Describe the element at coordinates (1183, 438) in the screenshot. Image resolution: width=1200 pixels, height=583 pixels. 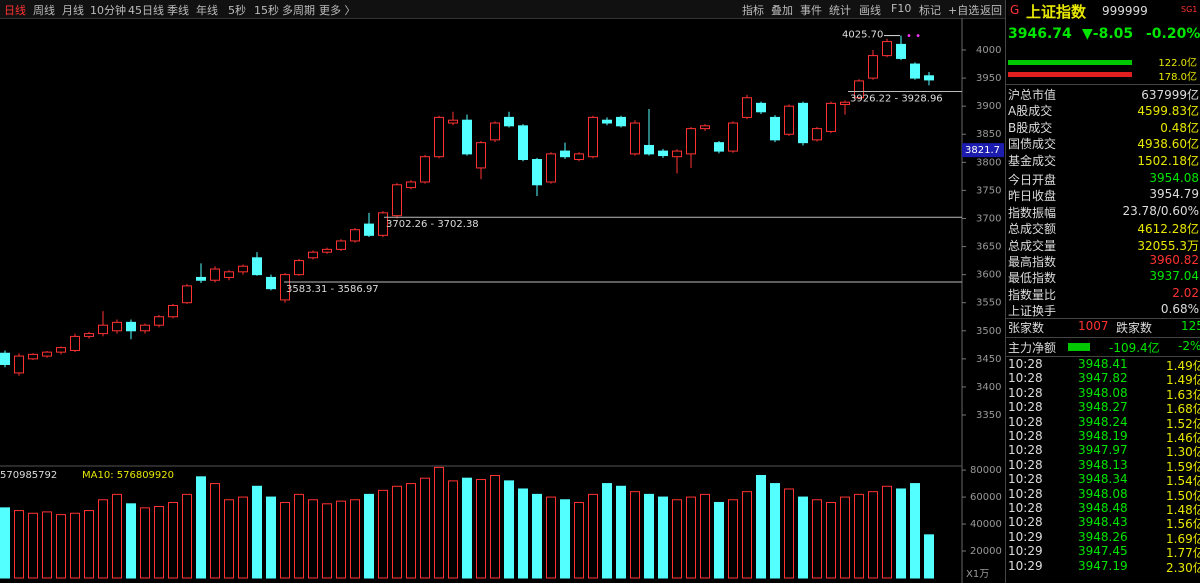
I see `tick-volume: 1.46亿` at that location.